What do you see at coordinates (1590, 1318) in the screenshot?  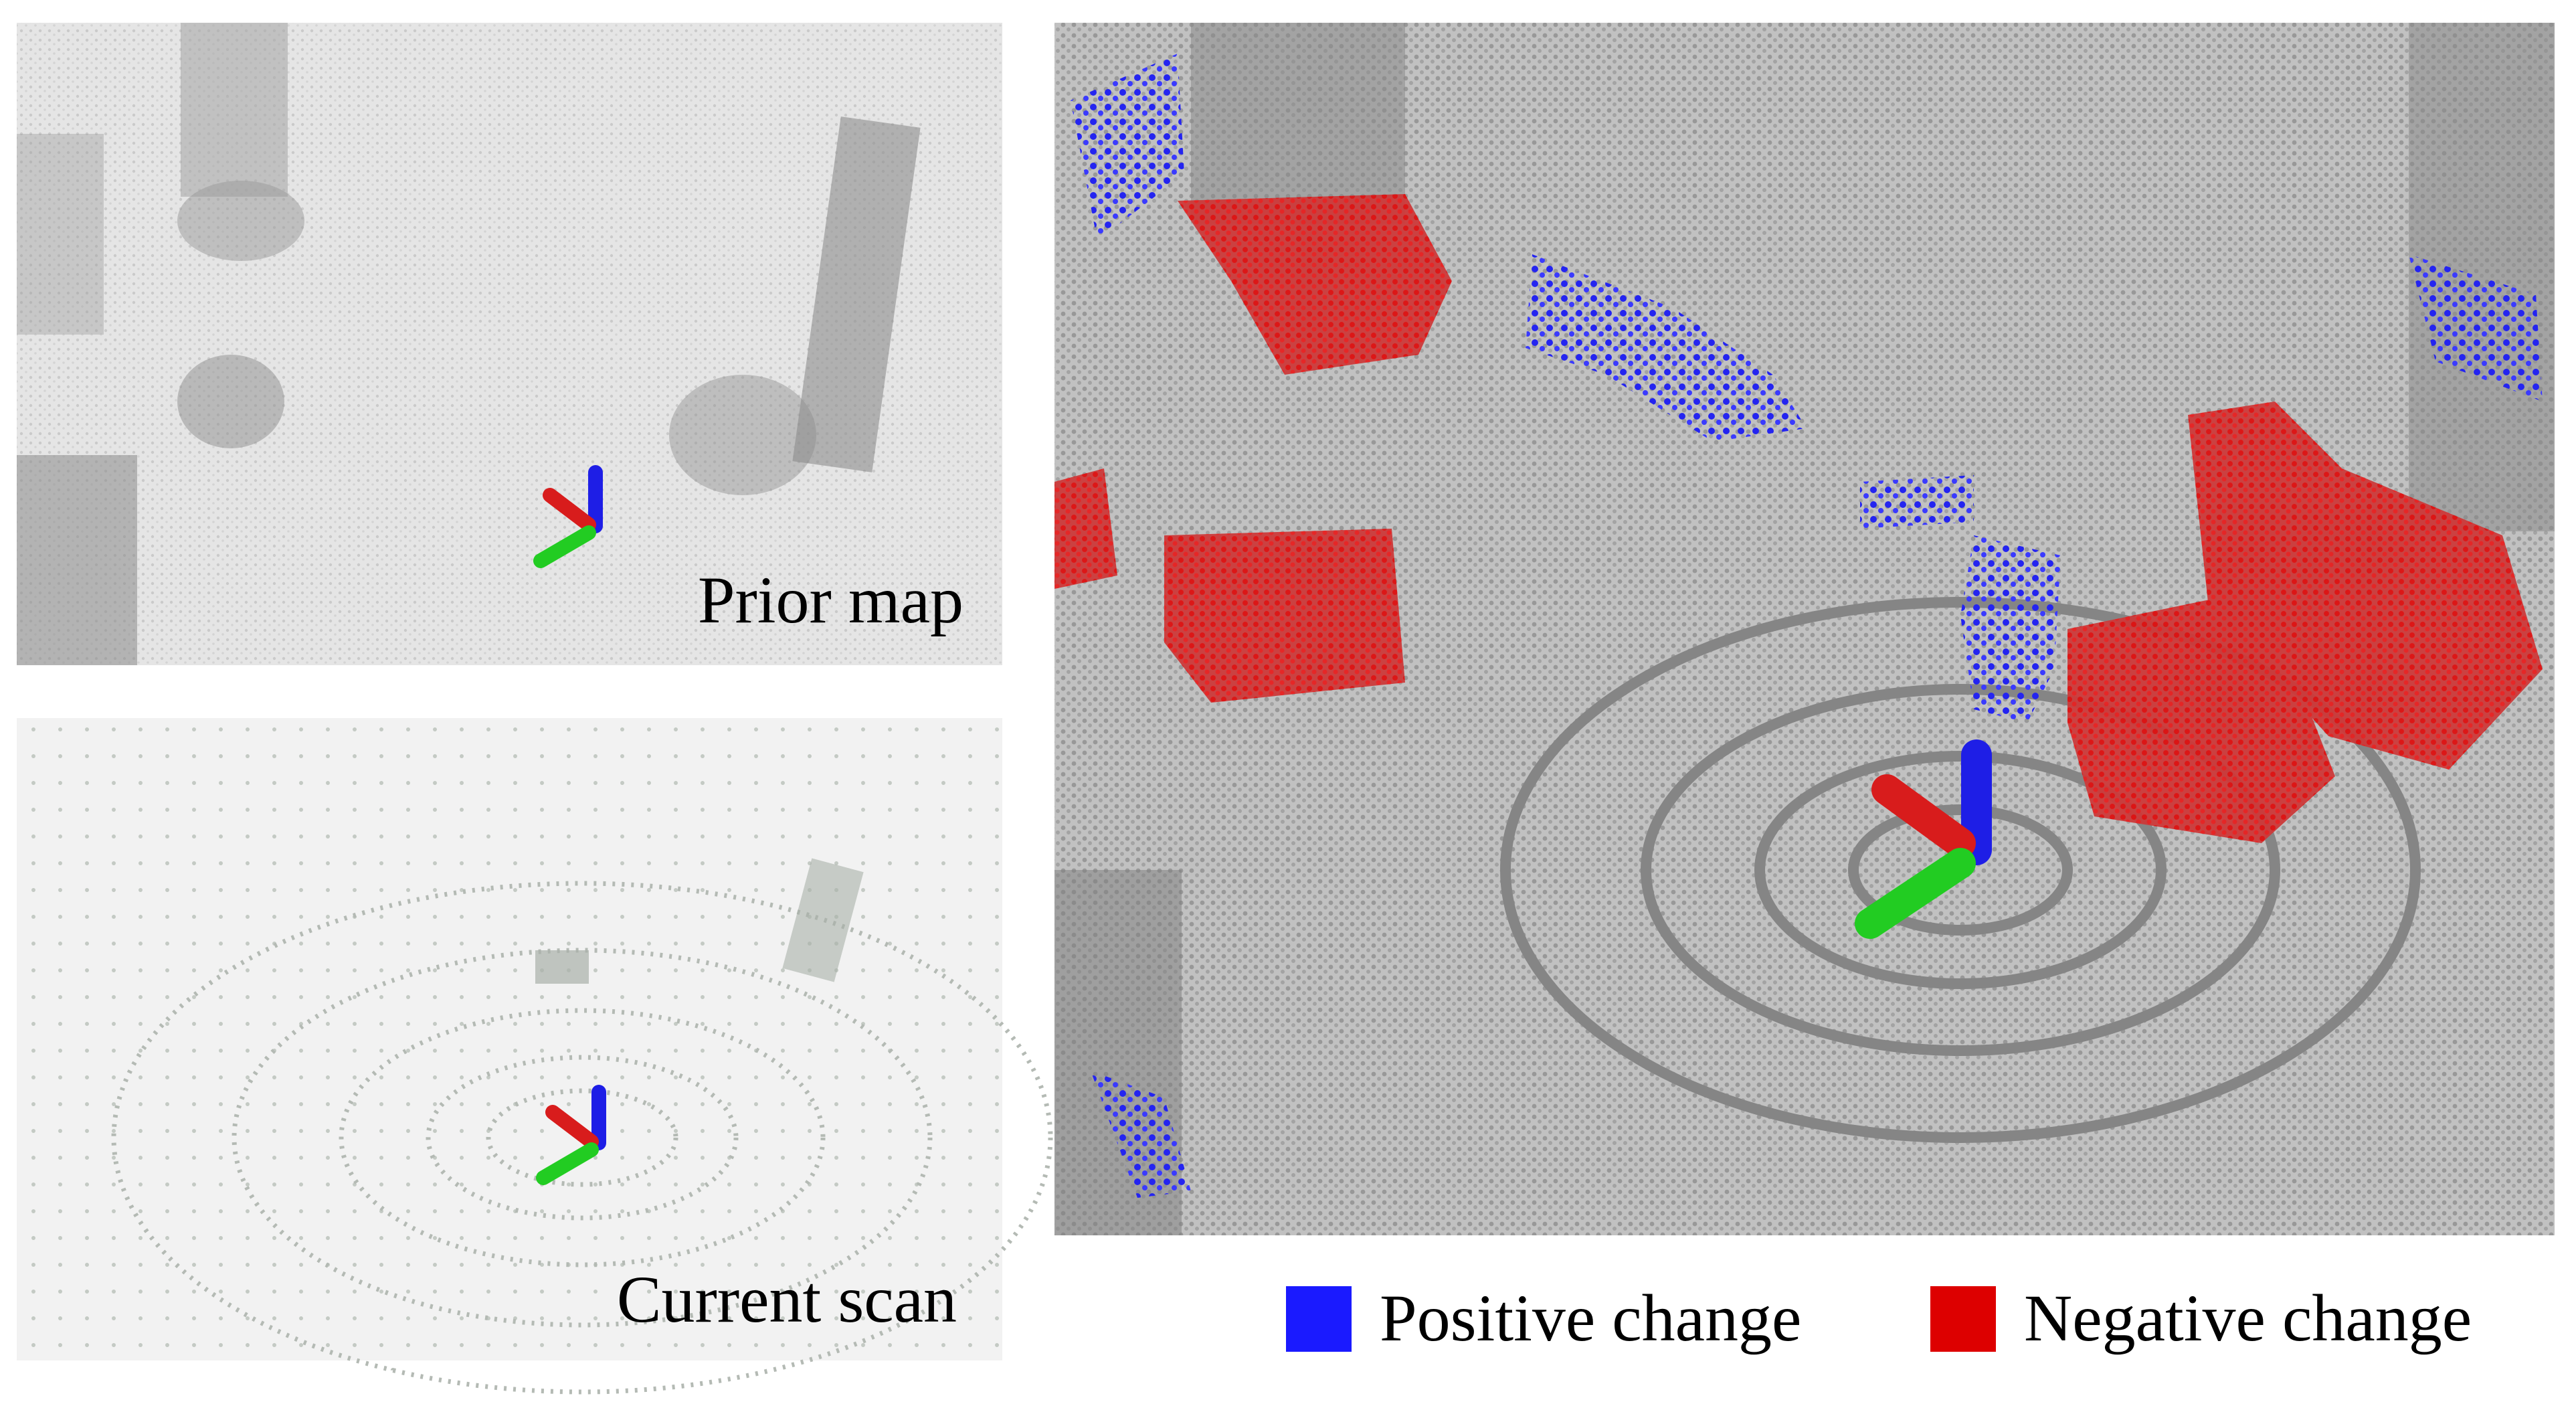 I see `legend-label: Positive change` at bounding box center [1590, 1318].